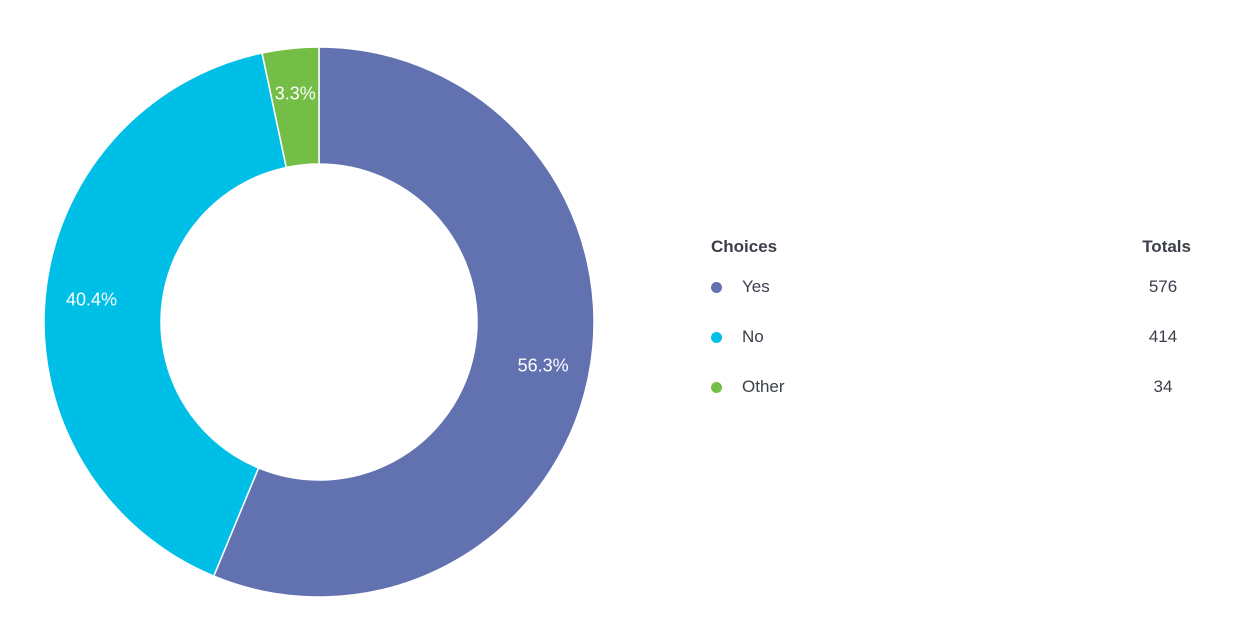  Describe the element at coordinates (753, 336) in the screenshot. I see `legend-label-no: No` at that location.